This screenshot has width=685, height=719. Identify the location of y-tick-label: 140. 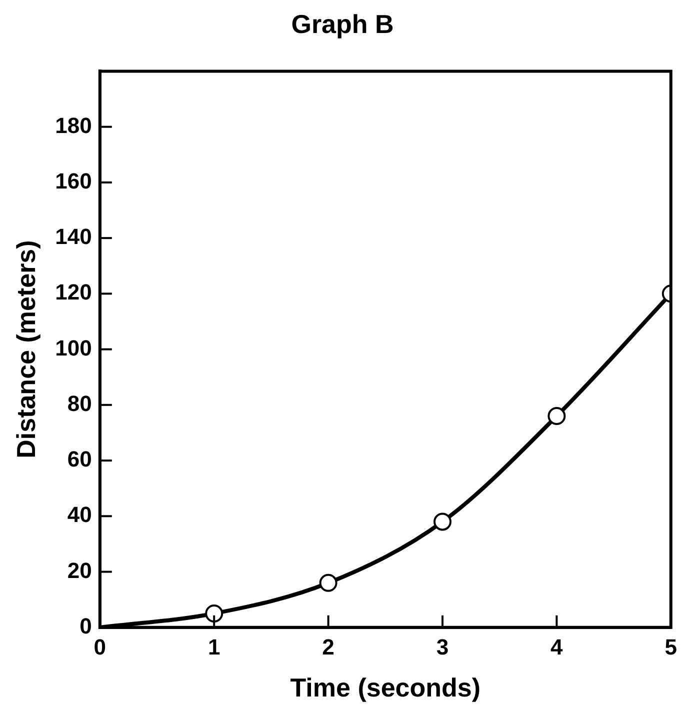
(73, 237).